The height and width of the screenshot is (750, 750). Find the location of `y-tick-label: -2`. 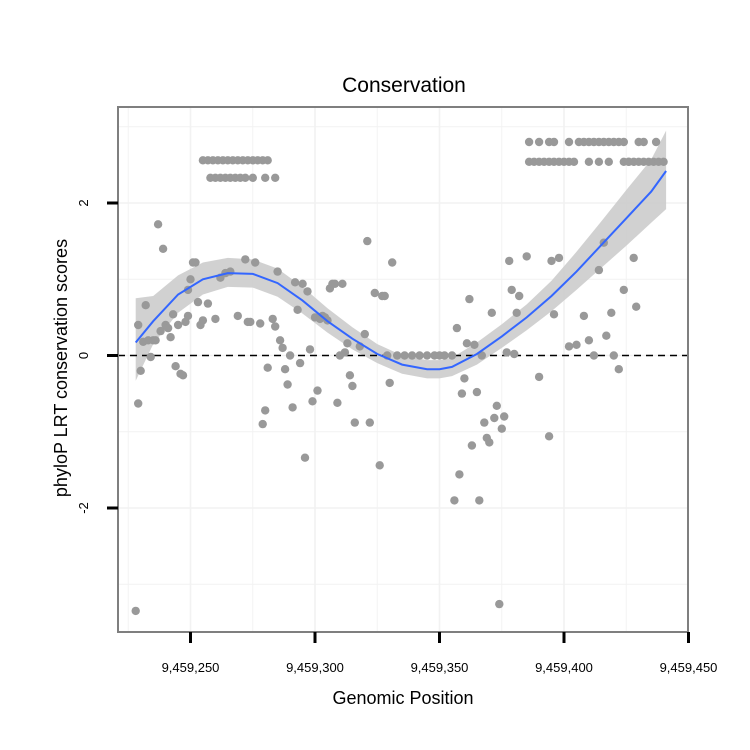

y-tick-label: -2 is located at coordinates (83, 508).